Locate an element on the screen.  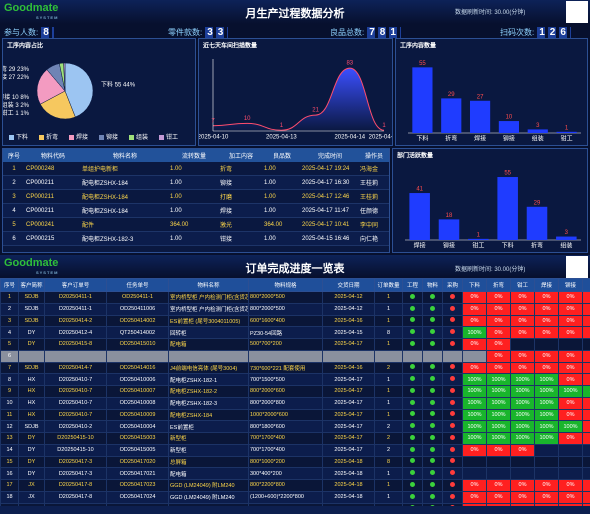
stat-value: 781 is located at coordinates (384, 32).